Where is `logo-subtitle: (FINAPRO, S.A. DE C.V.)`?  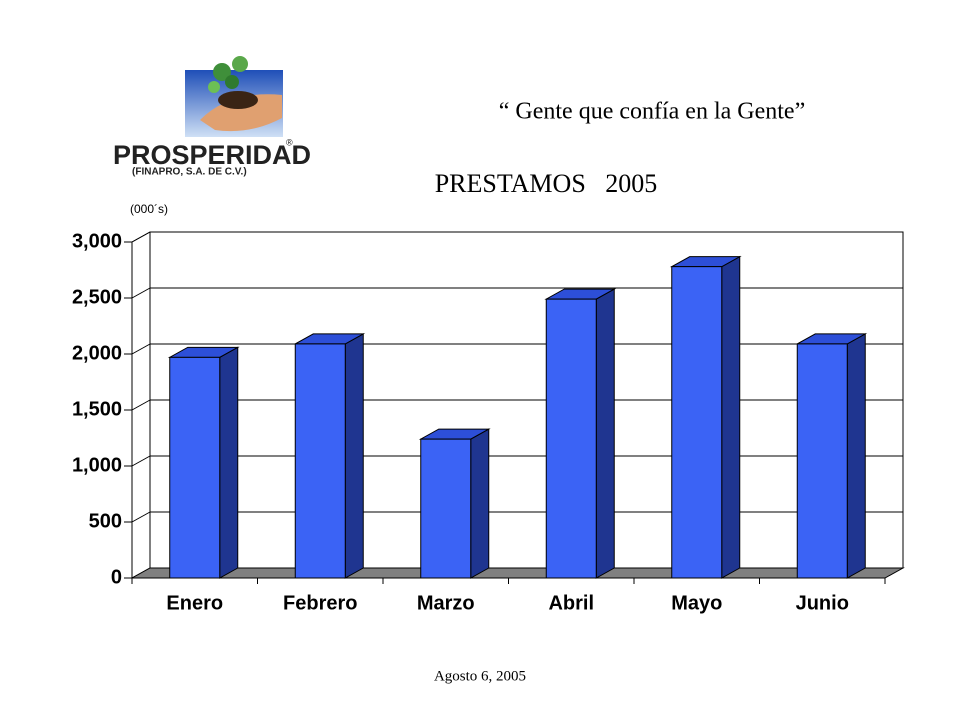 logo-subtitle: (FINAPRO, S.A. DE C.V.) is located at coordinates (189, 172).